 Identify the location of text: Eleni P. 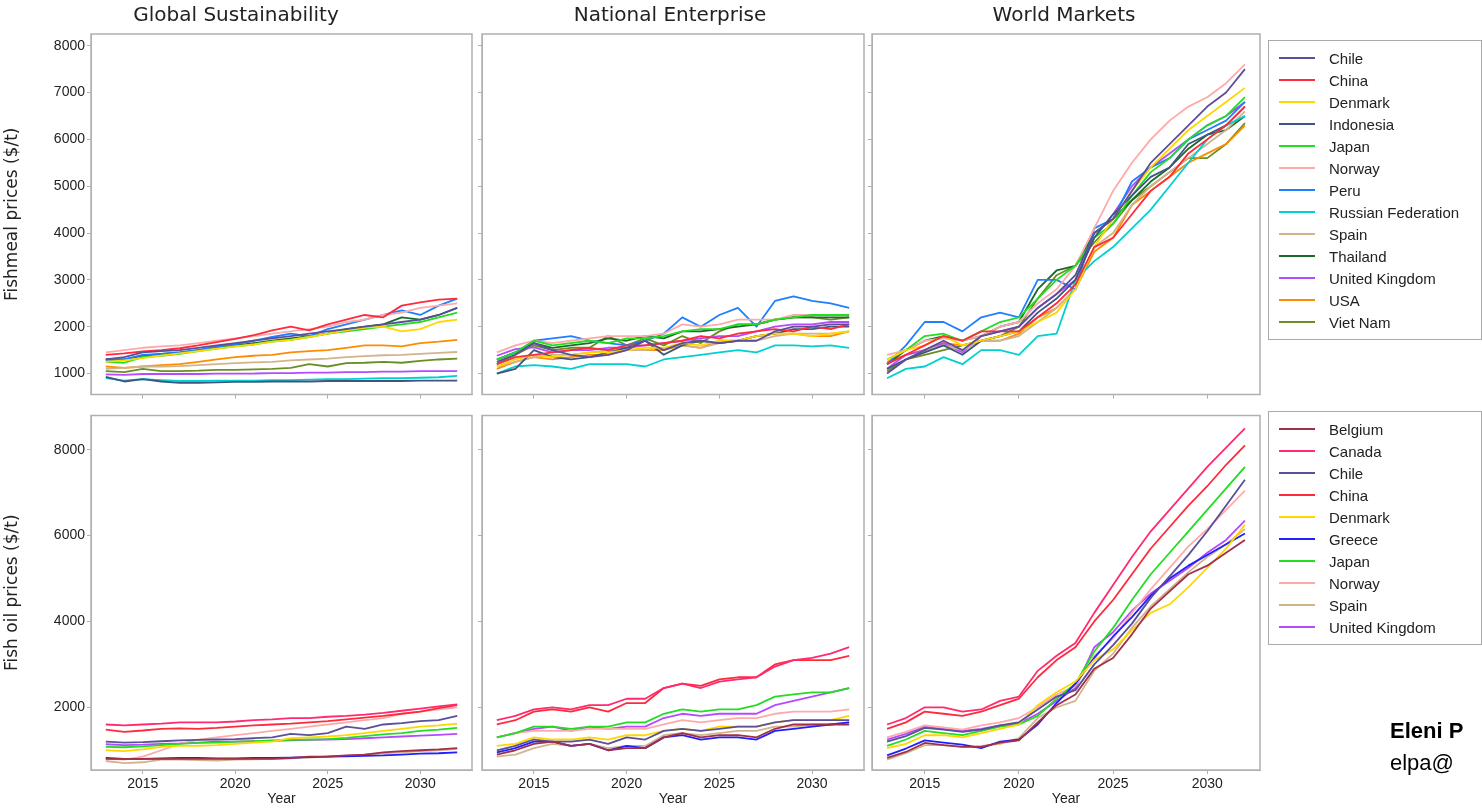
(1427, 731).